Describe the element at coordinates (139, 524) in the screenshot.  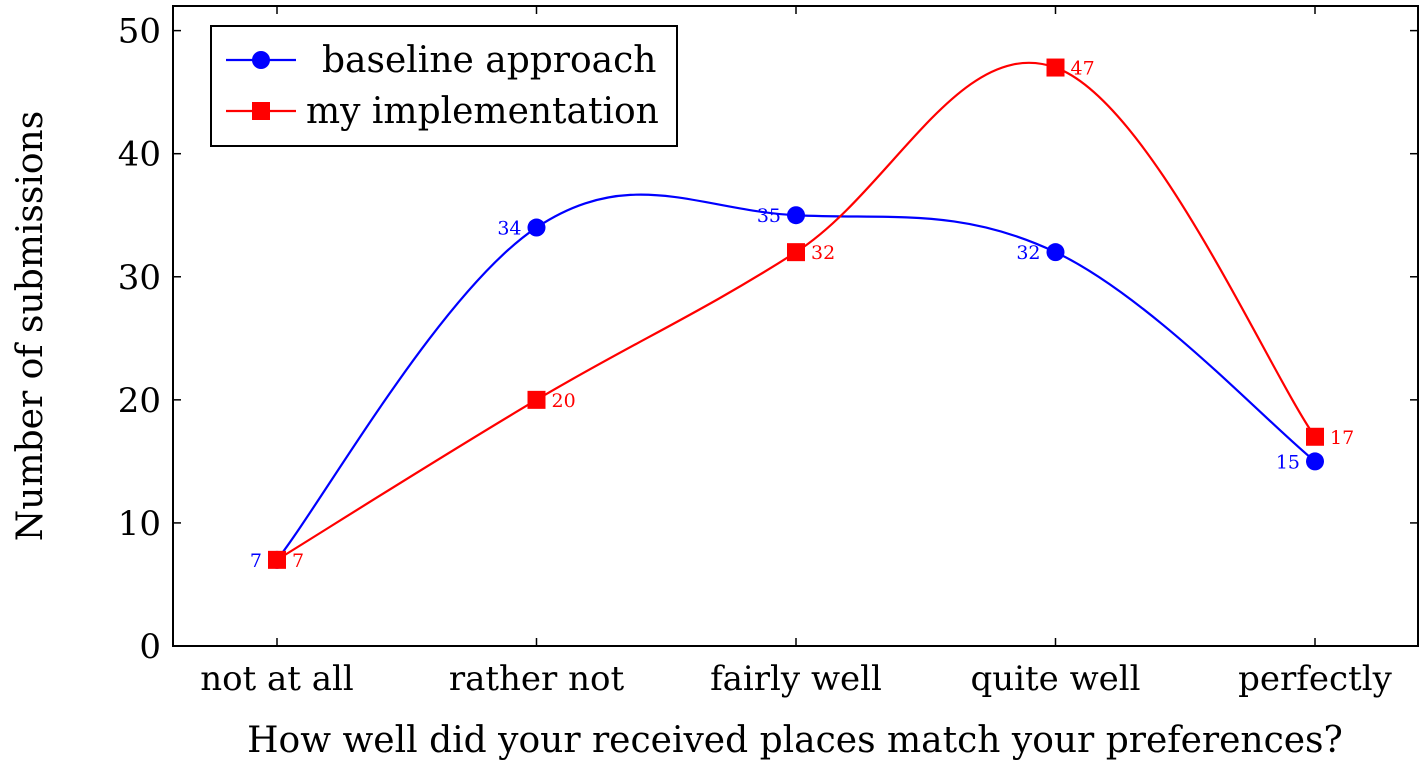
I see `y-tick-label: 10` at that location.